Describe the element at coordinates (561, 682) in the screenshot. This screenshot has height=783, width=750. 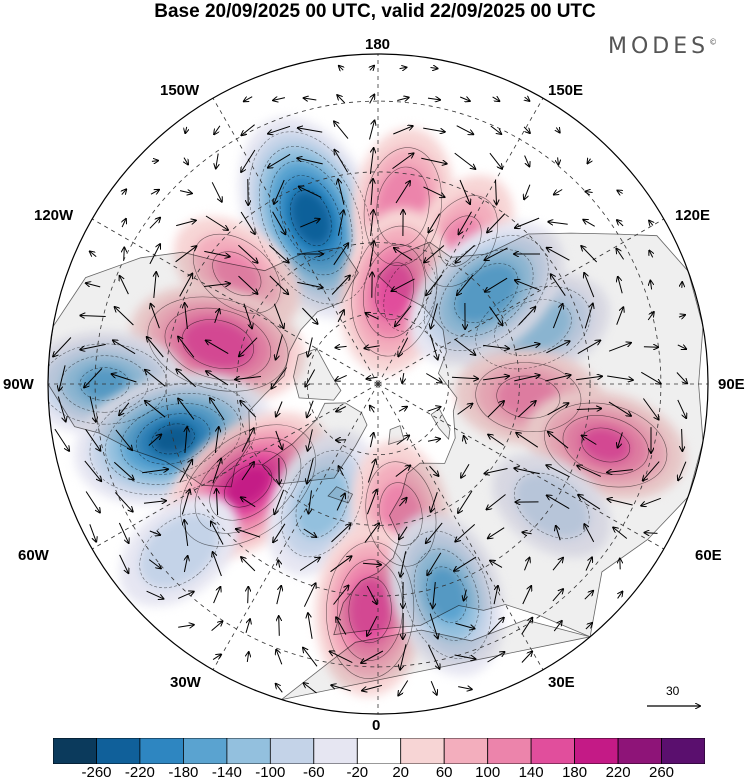
I see `lon-label-30e: 30E` at that location.